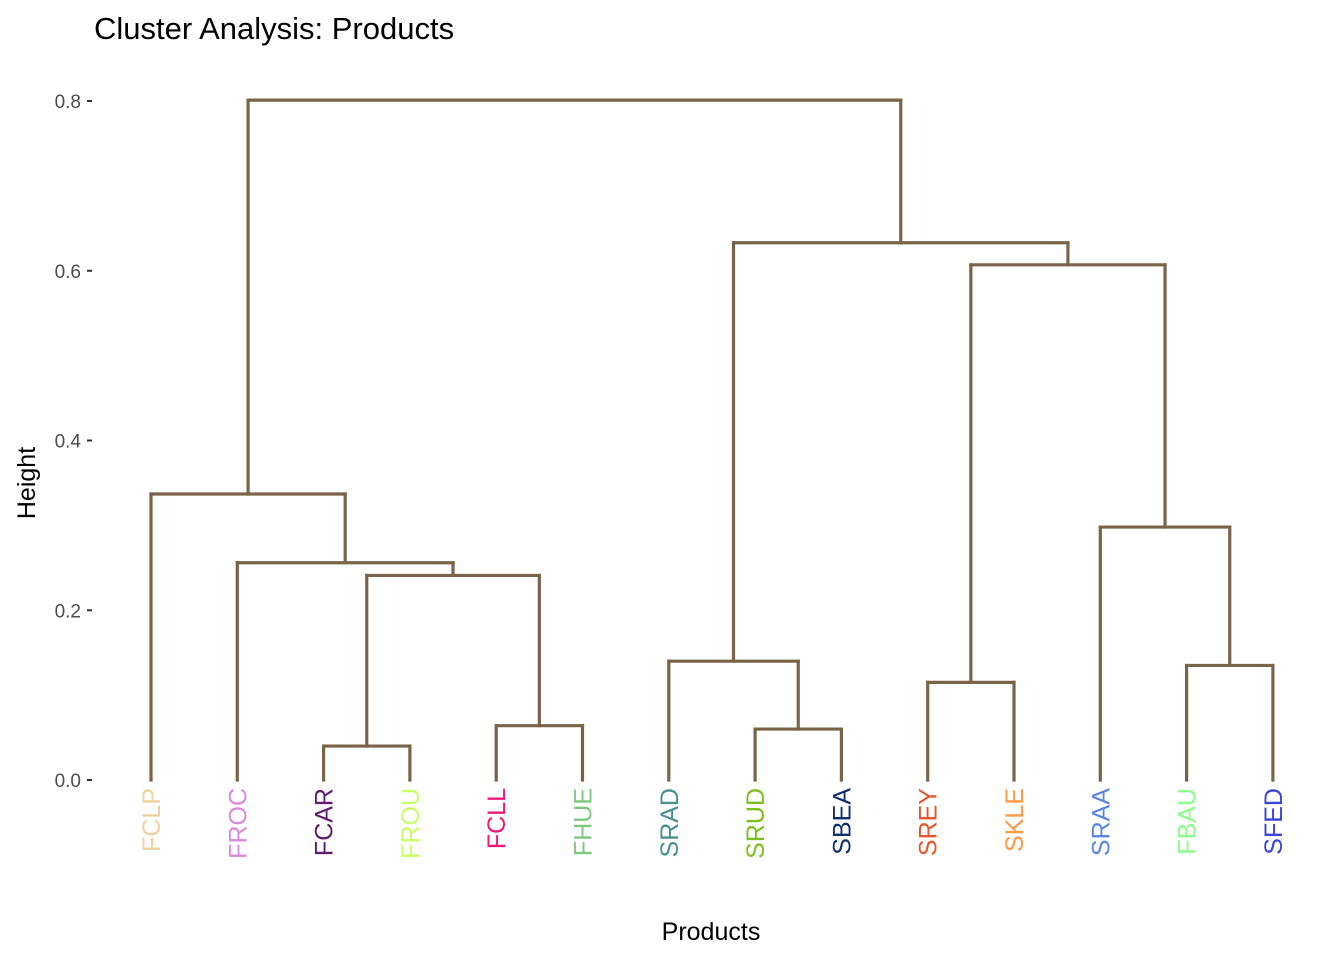  I want to click on leaf-label: SFED, so click(1274, 821).